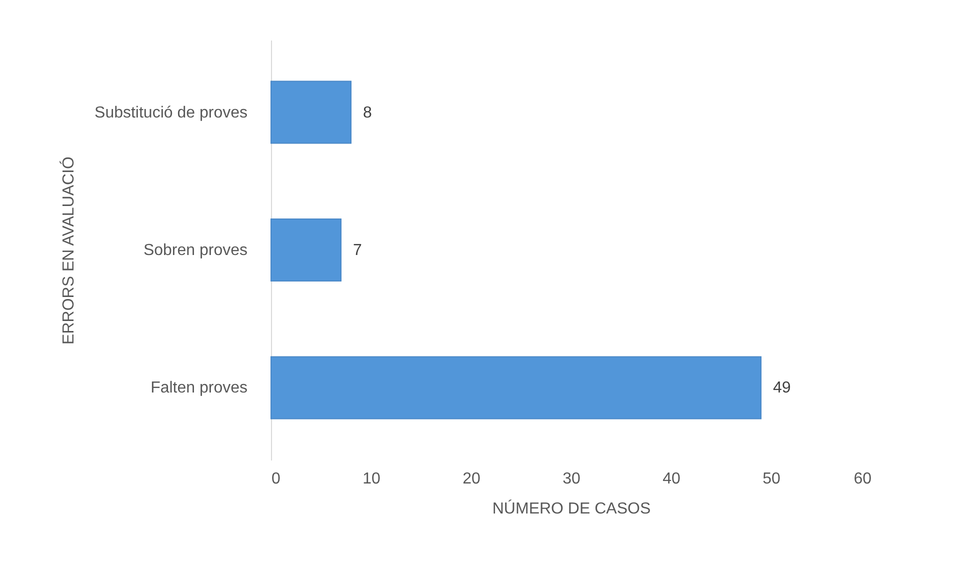 The height and width of the screenshot is (579, 954). I want to click on x-tick-label: 40, so click(671, 479).